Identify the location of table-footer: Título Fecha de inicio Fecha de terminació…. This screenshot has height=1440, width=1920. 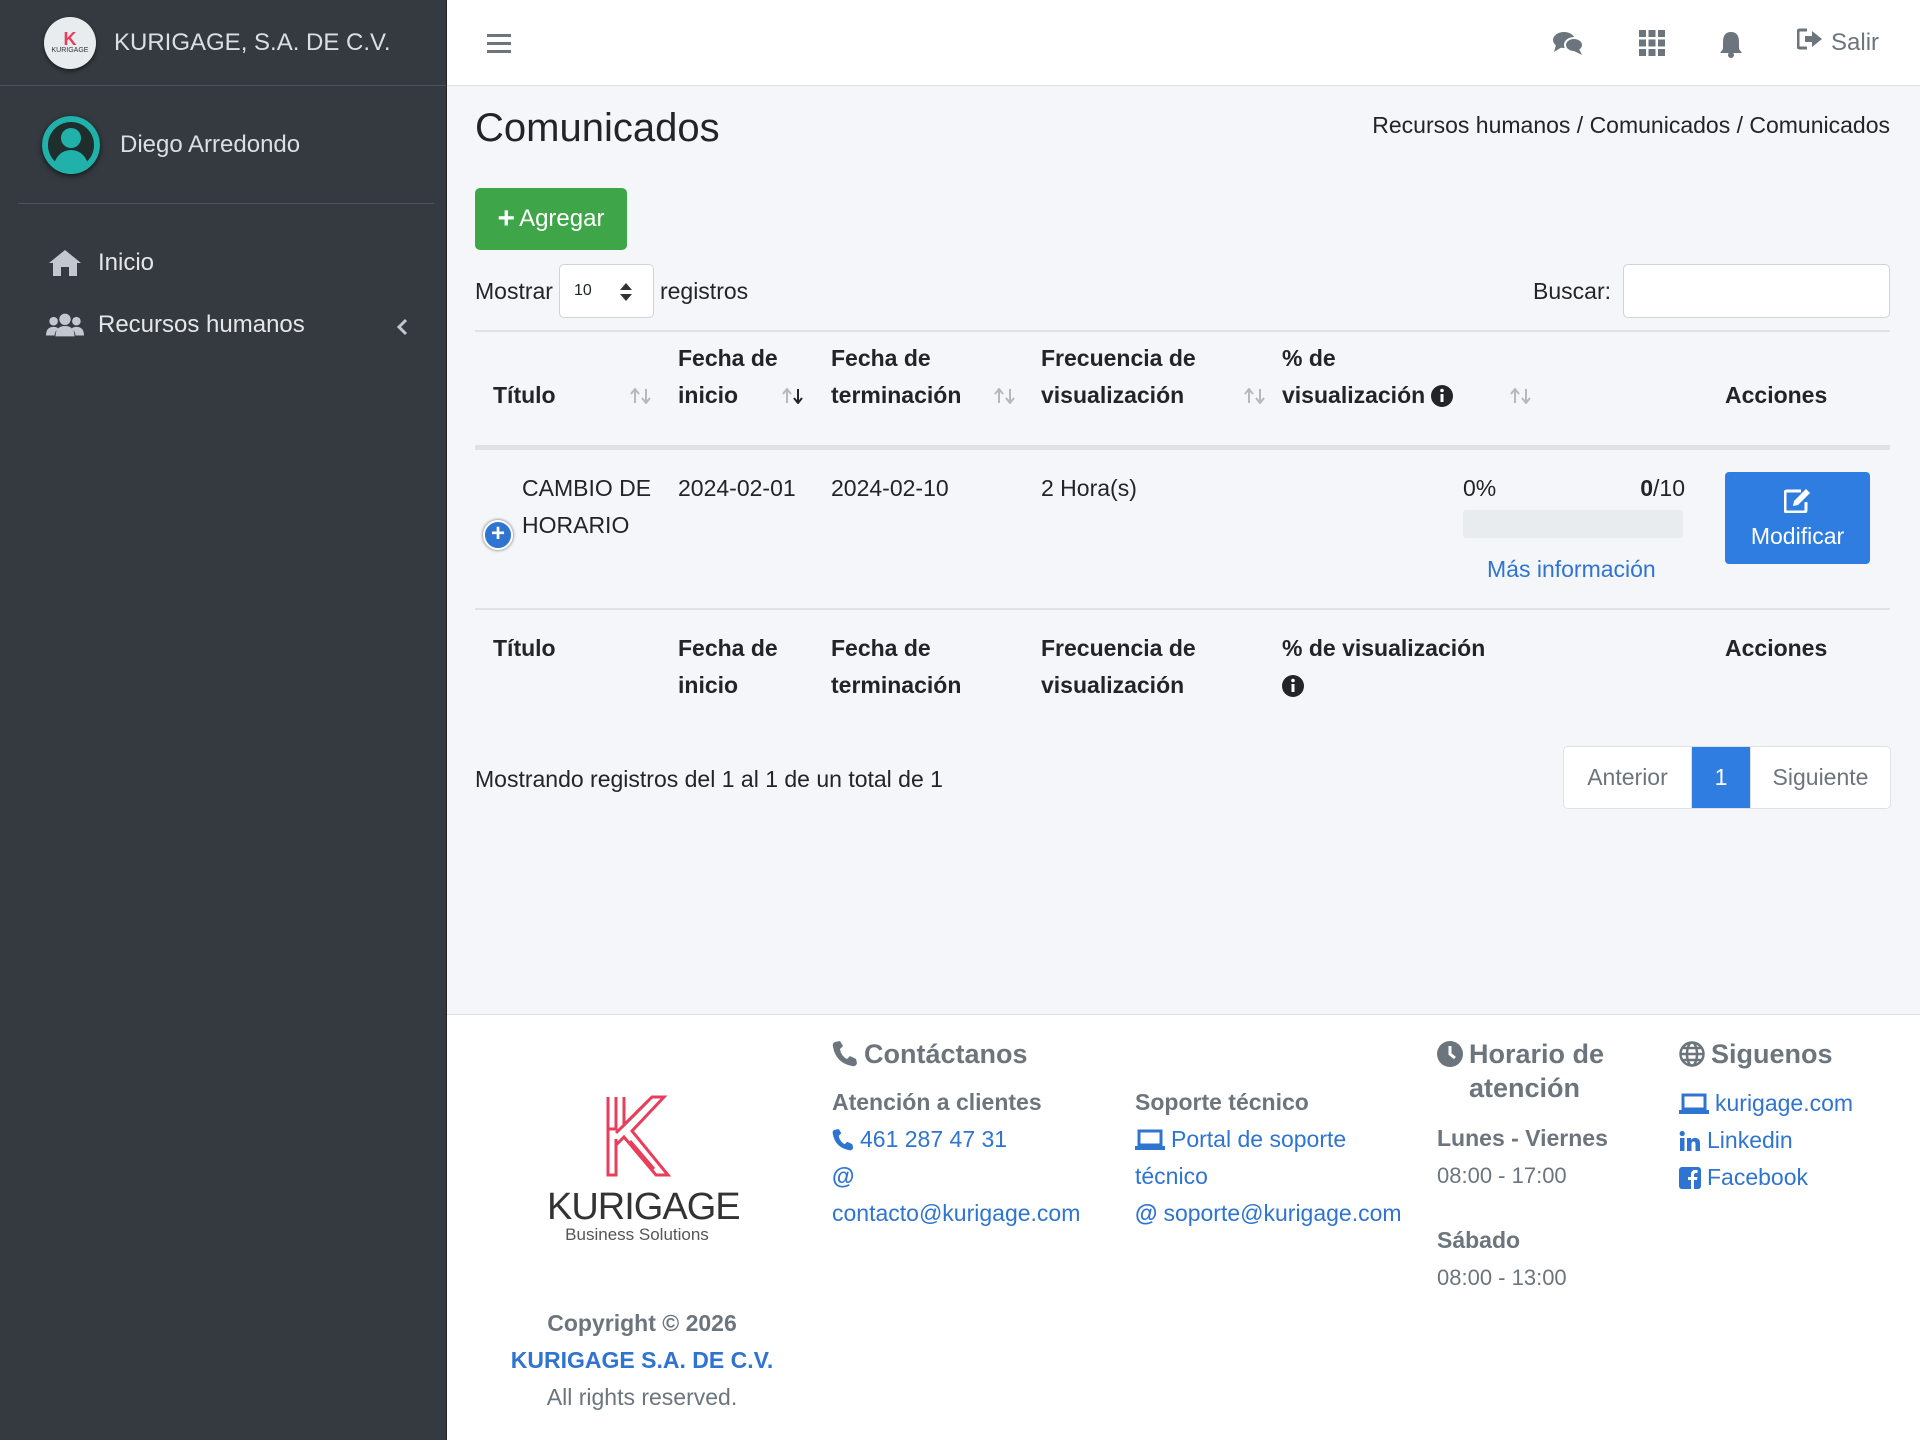
(1160, 666).